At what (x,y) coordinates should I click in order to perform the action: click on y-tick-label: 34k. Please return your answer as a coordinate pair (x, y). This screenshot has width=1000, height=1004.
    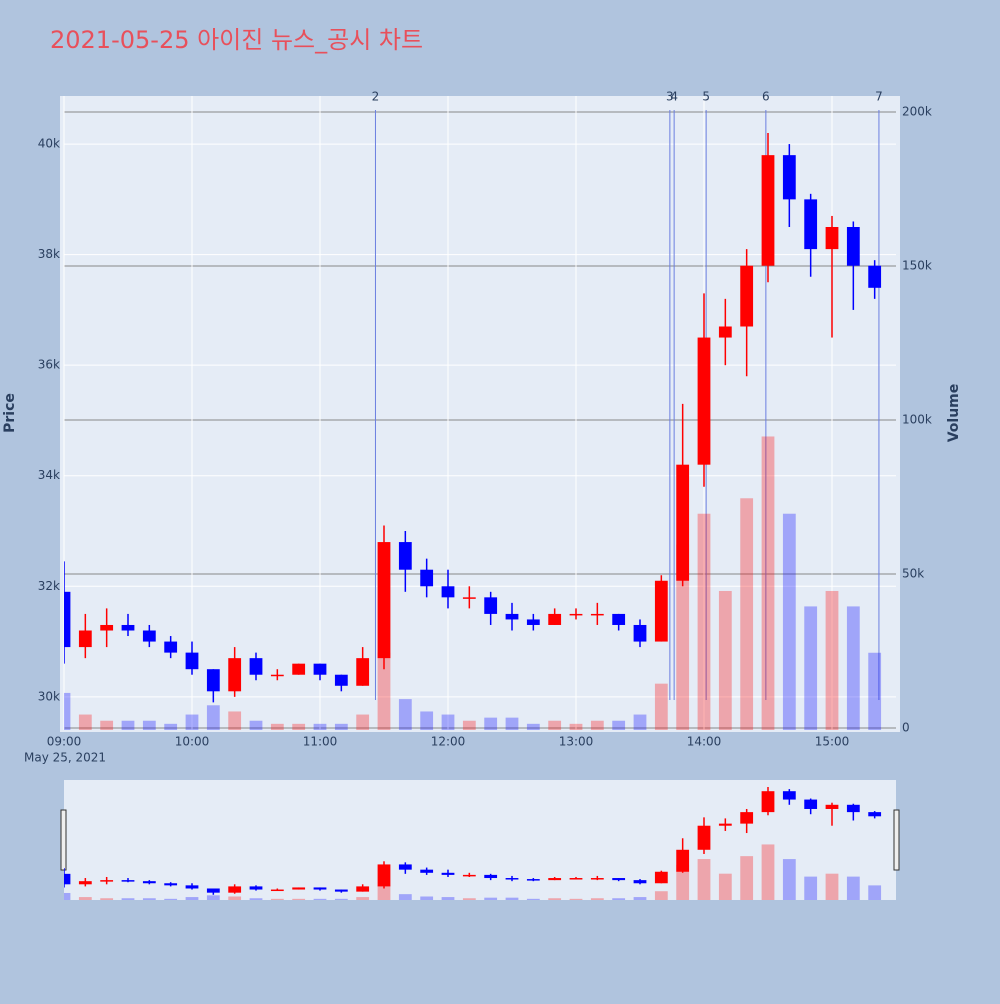
    Looking at the image, I should click on (49, 475).